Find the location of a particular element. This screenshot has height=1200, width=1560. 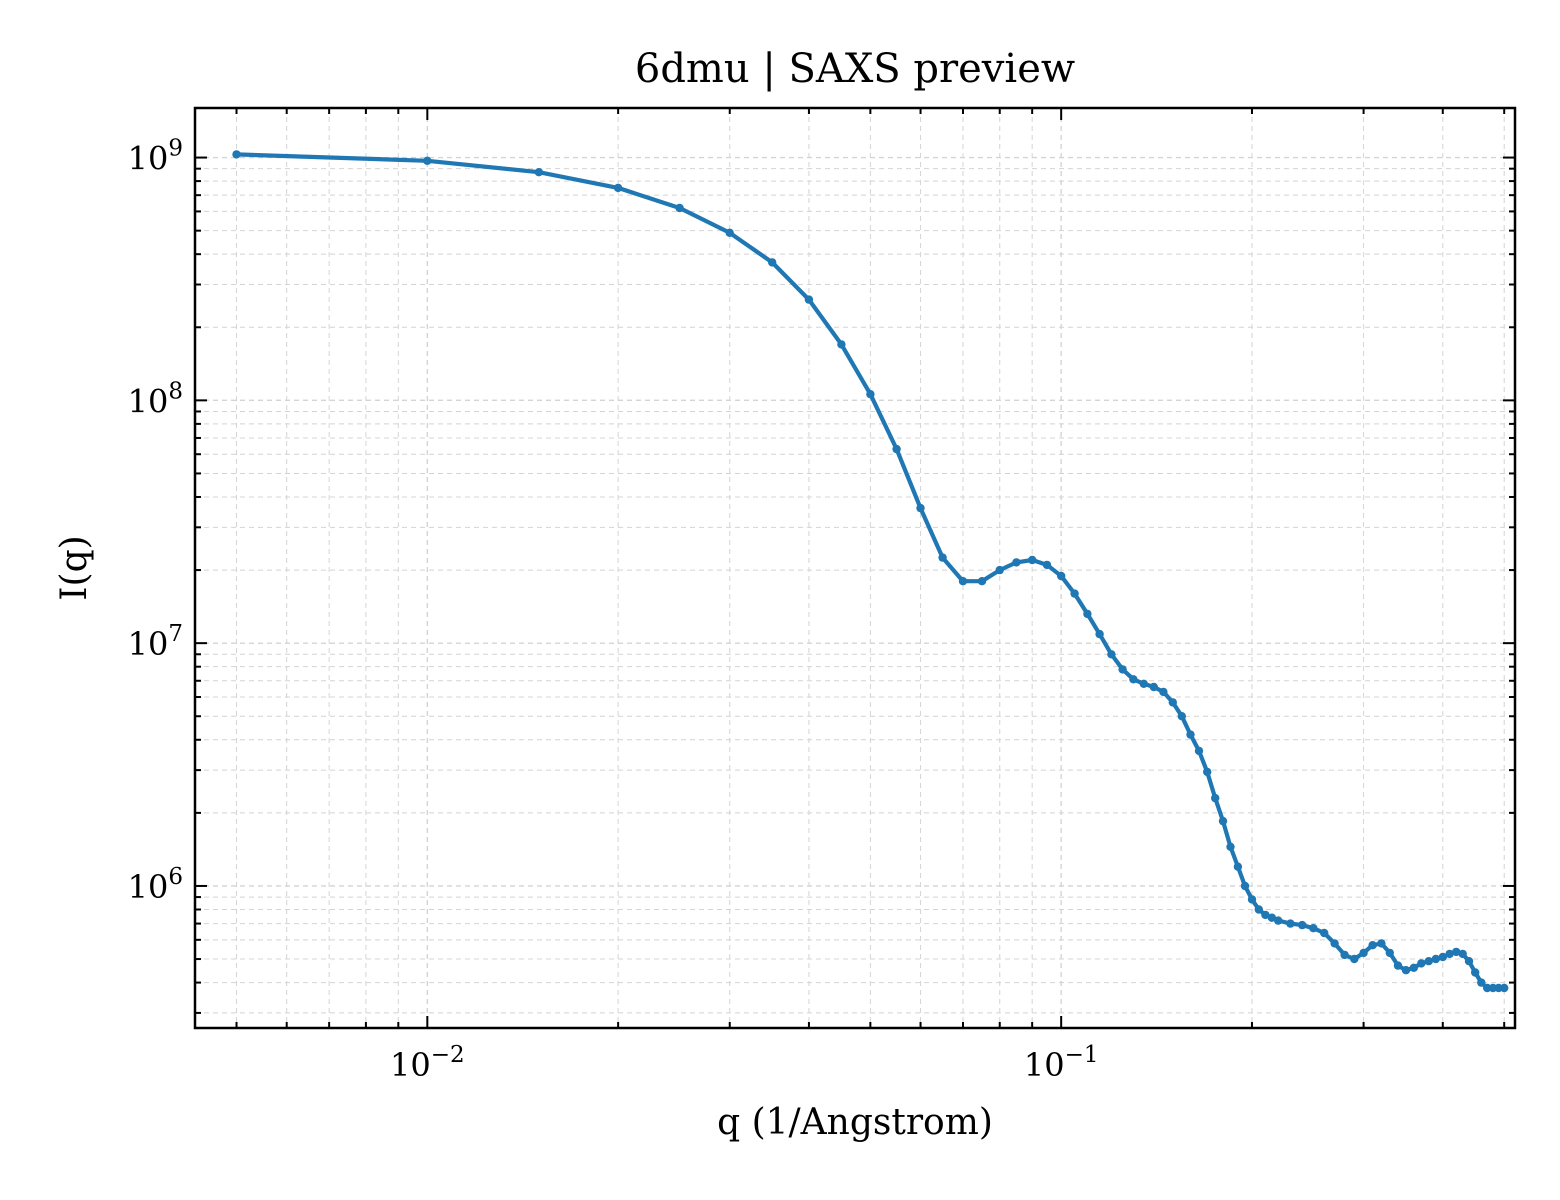

x-tick-label: 10⁻¹ is located at coordinates (1061, 1063).